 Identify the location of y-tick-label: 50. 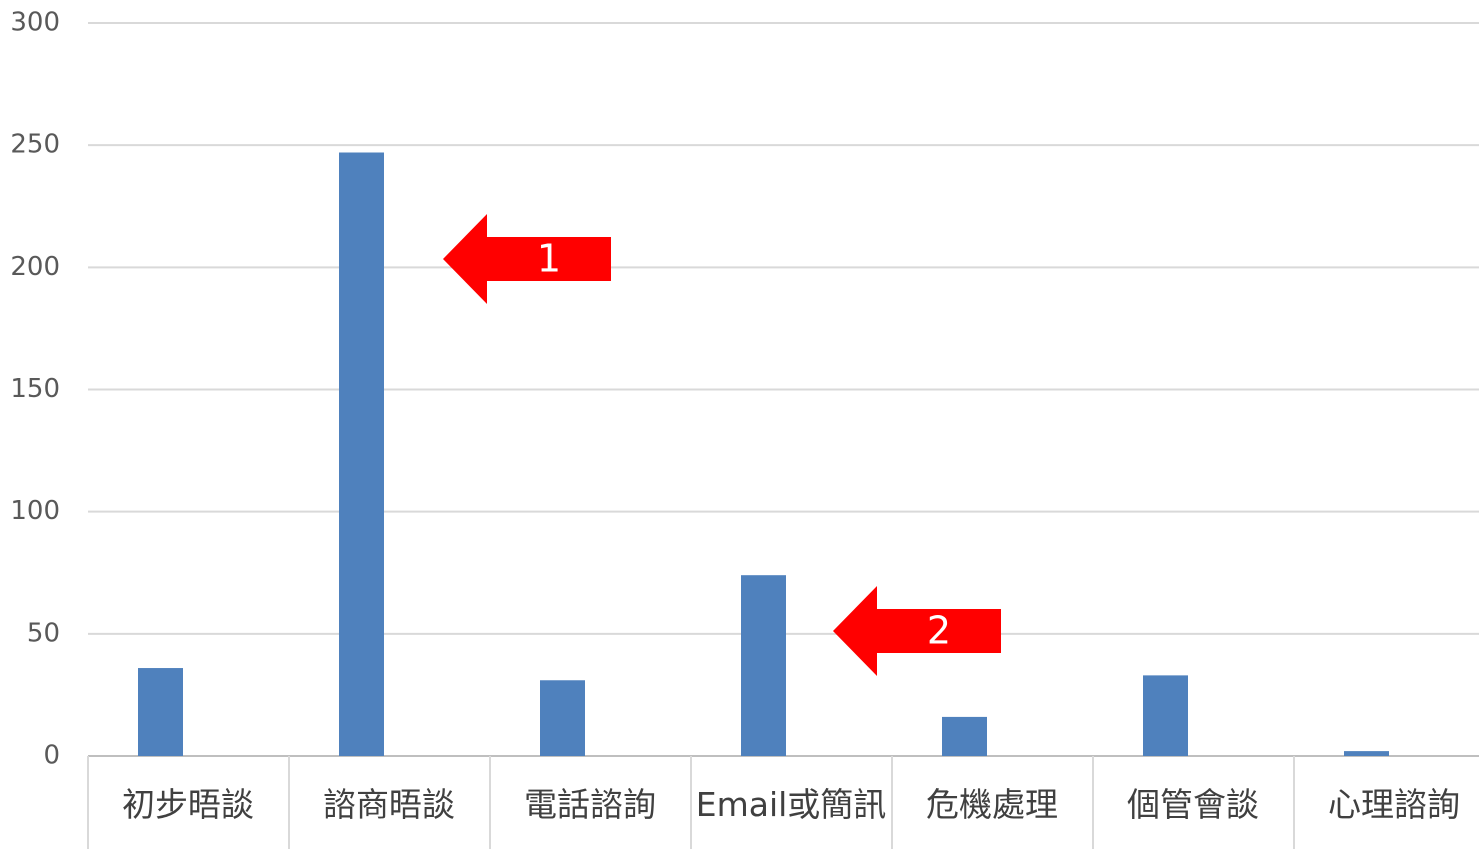
(43, 633).